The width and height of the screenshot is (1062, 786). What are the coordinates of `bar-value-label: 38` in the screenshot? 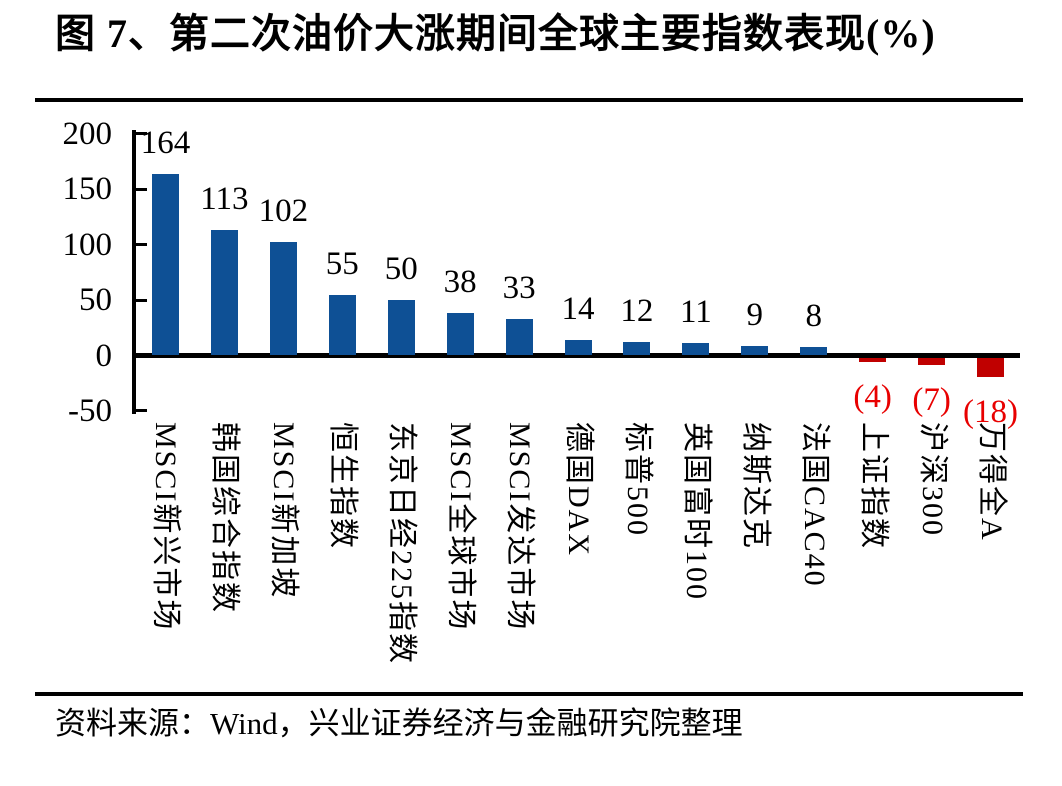 It's located at (460, 282).